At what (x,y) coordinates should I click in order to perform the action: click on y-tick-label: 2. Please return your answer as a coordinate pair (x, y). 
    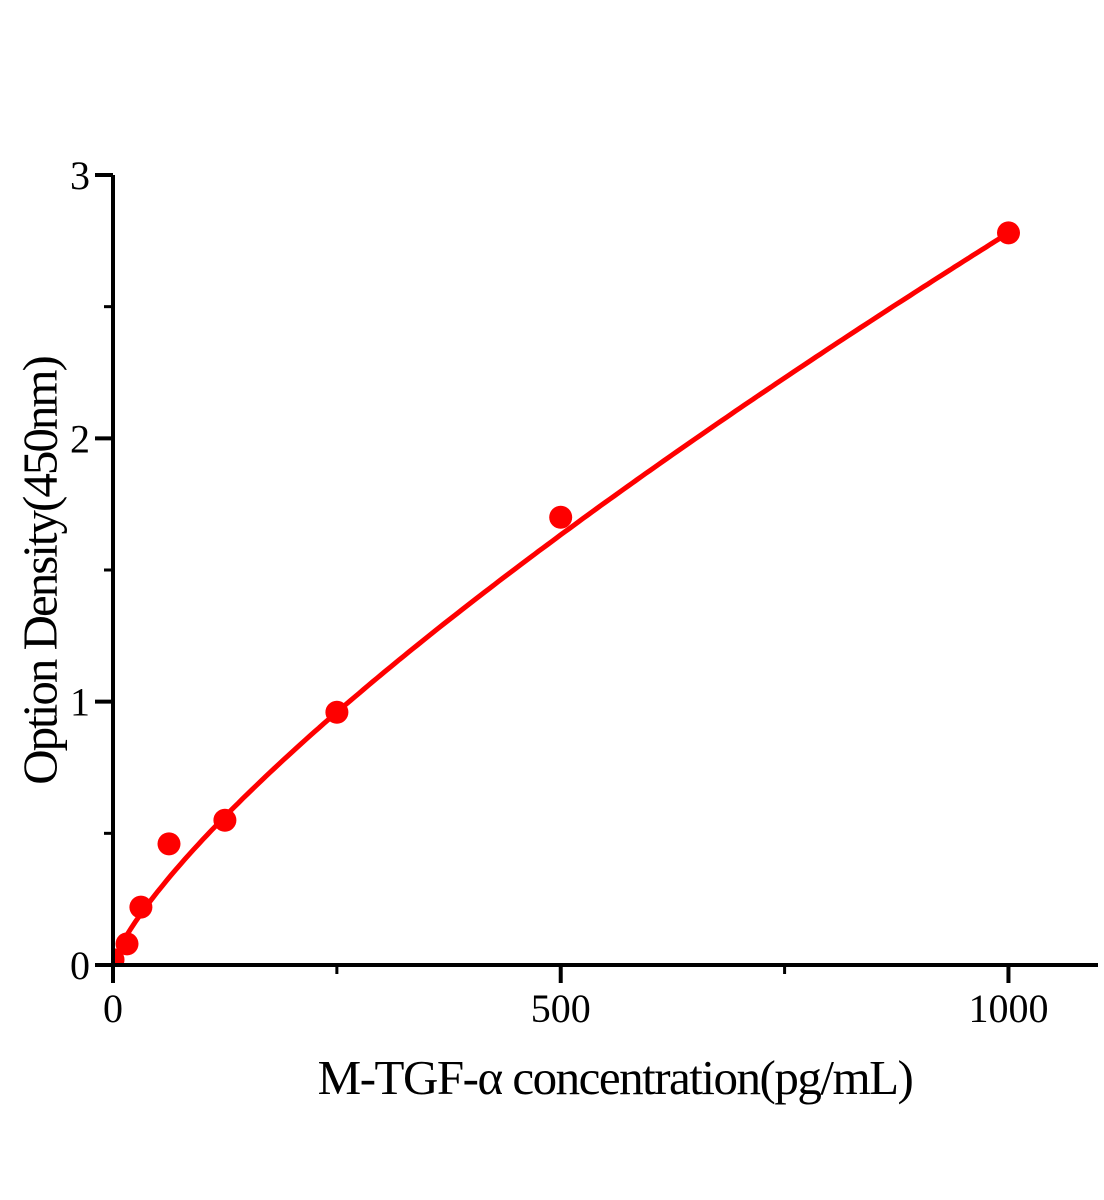
    Looking at the image, I should click on (80, 438).